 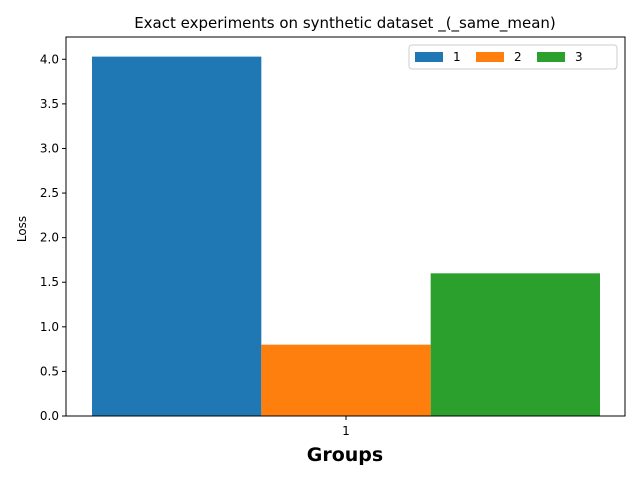 What do you see at coordinates (49, 327) in the screenshot?
I see `y-tick-label: 1.0` at bounding box center [49, 327].